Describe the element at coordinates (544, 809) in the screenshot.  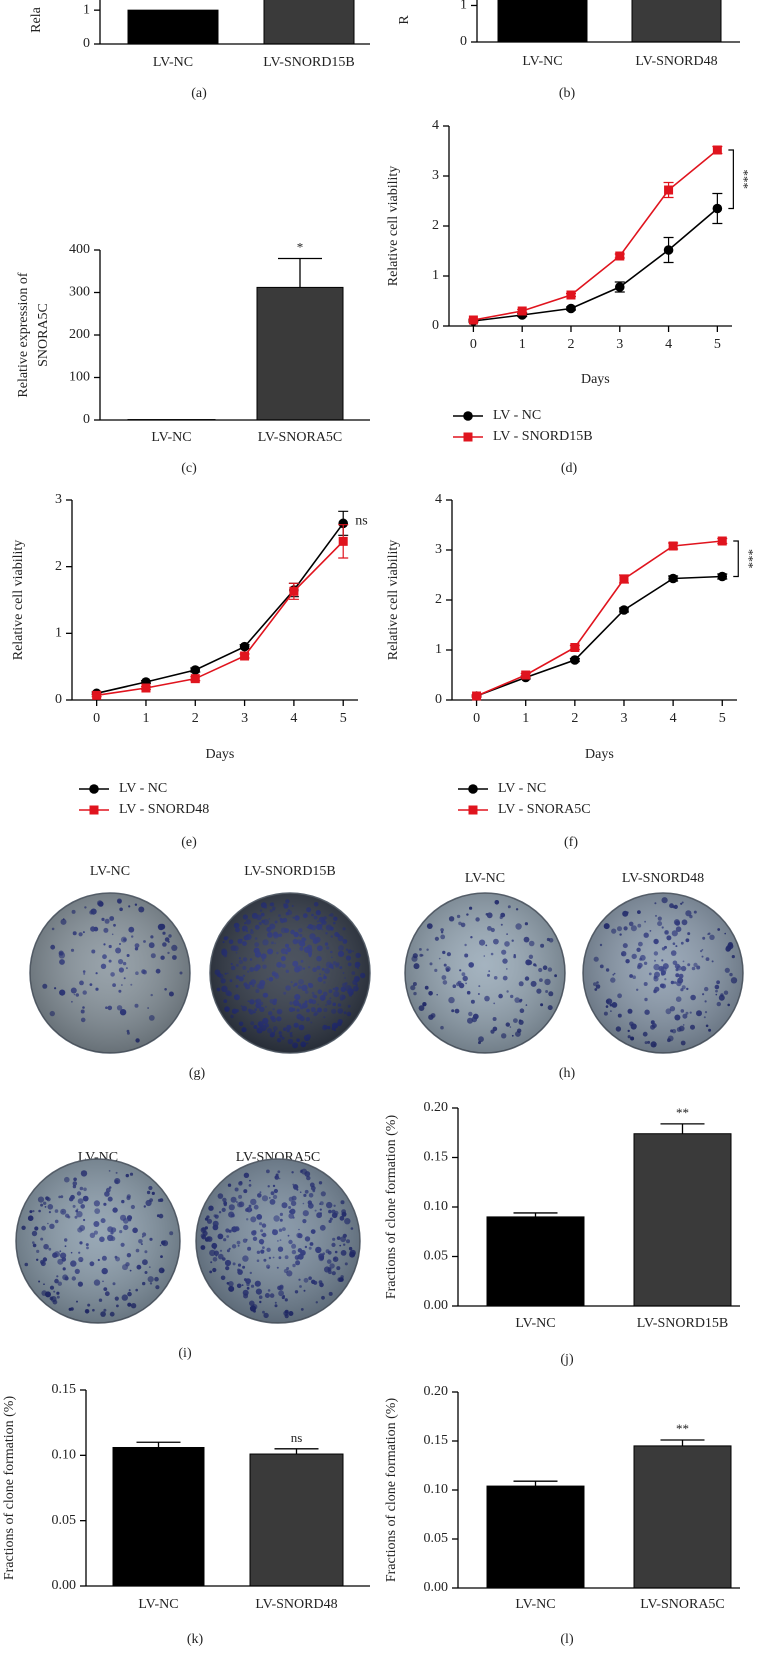
I see `legend-label: LV - SNORA5C` at that location.